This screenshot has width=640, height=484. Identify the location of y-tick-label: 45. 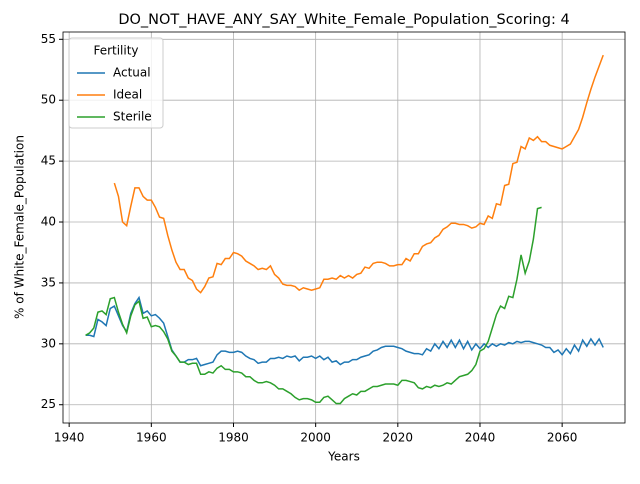
(48, 161).